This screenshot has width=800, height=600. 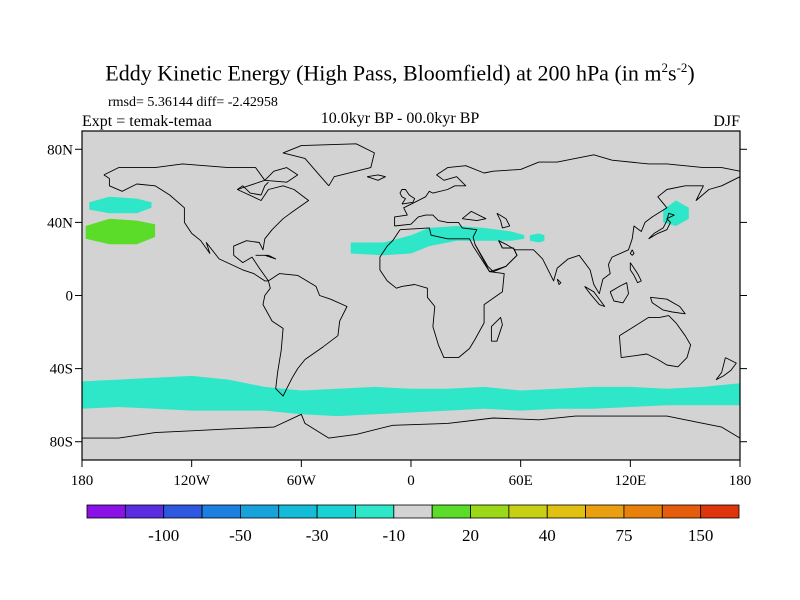 What do you see at coordinates (619, 293) in the screenshot?
I see `borneo-coast` at bounding box center [619, 293].